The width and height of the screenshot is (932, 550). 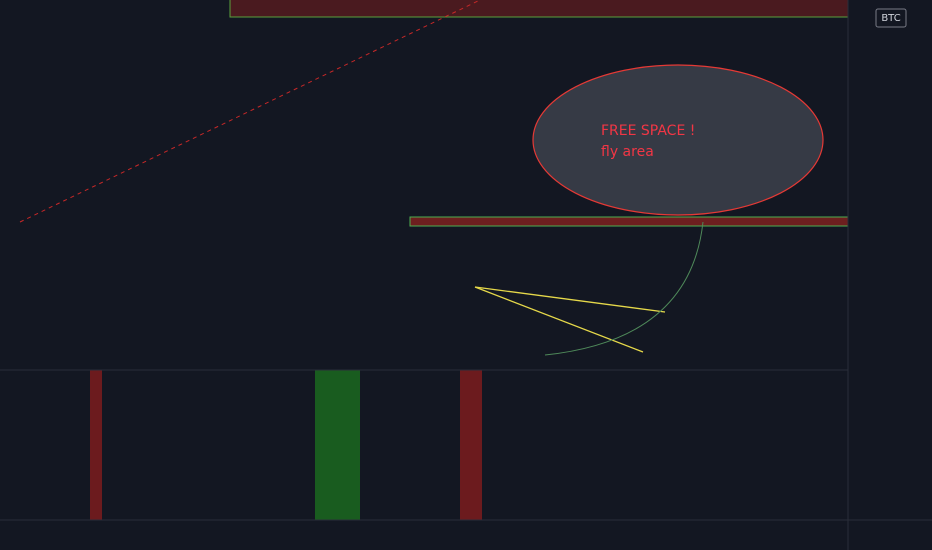 I want to click on projection-curve, so click(x=624, y=288).